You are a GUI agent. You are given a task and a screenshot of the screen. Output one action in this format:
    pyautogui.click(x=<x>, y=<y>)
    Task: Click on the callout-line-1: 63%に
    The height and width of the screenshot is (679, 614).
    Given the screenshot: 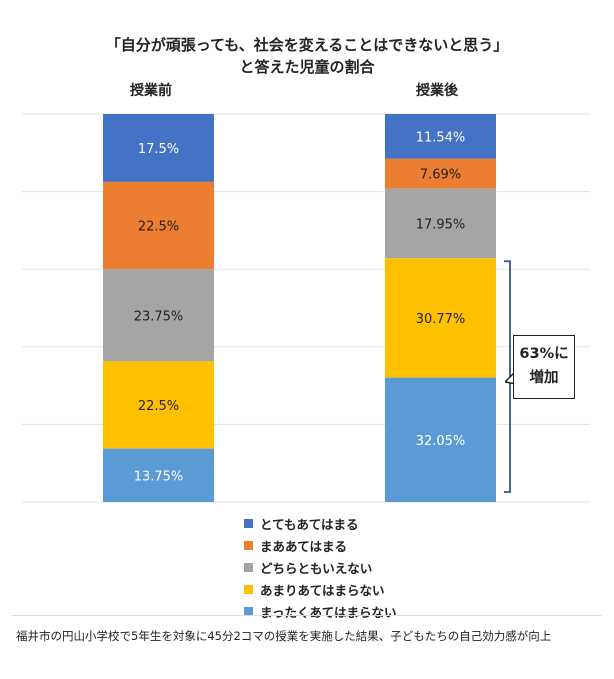 What is the action you would take?
    pyautogui.click(x=544, y=354)
    